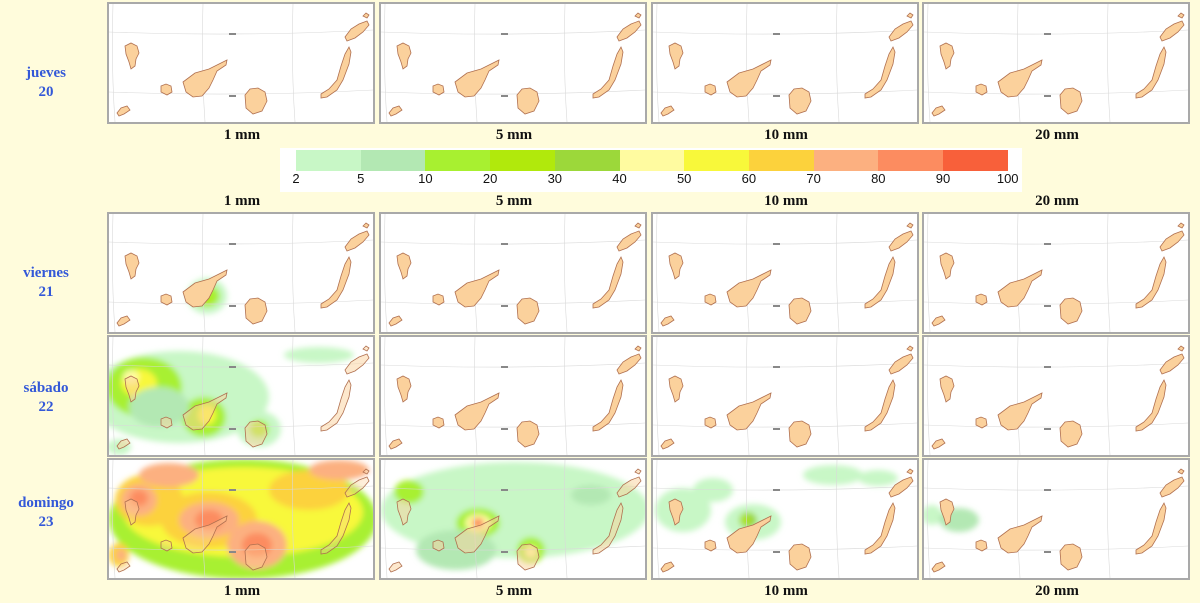 This screenshot has height=603, width=1200. What do you see at coordinates (242, 201) in the screenshot?
I see `threshold-label-1mm-mid: 1 mm` at bounding box center [242, 201].